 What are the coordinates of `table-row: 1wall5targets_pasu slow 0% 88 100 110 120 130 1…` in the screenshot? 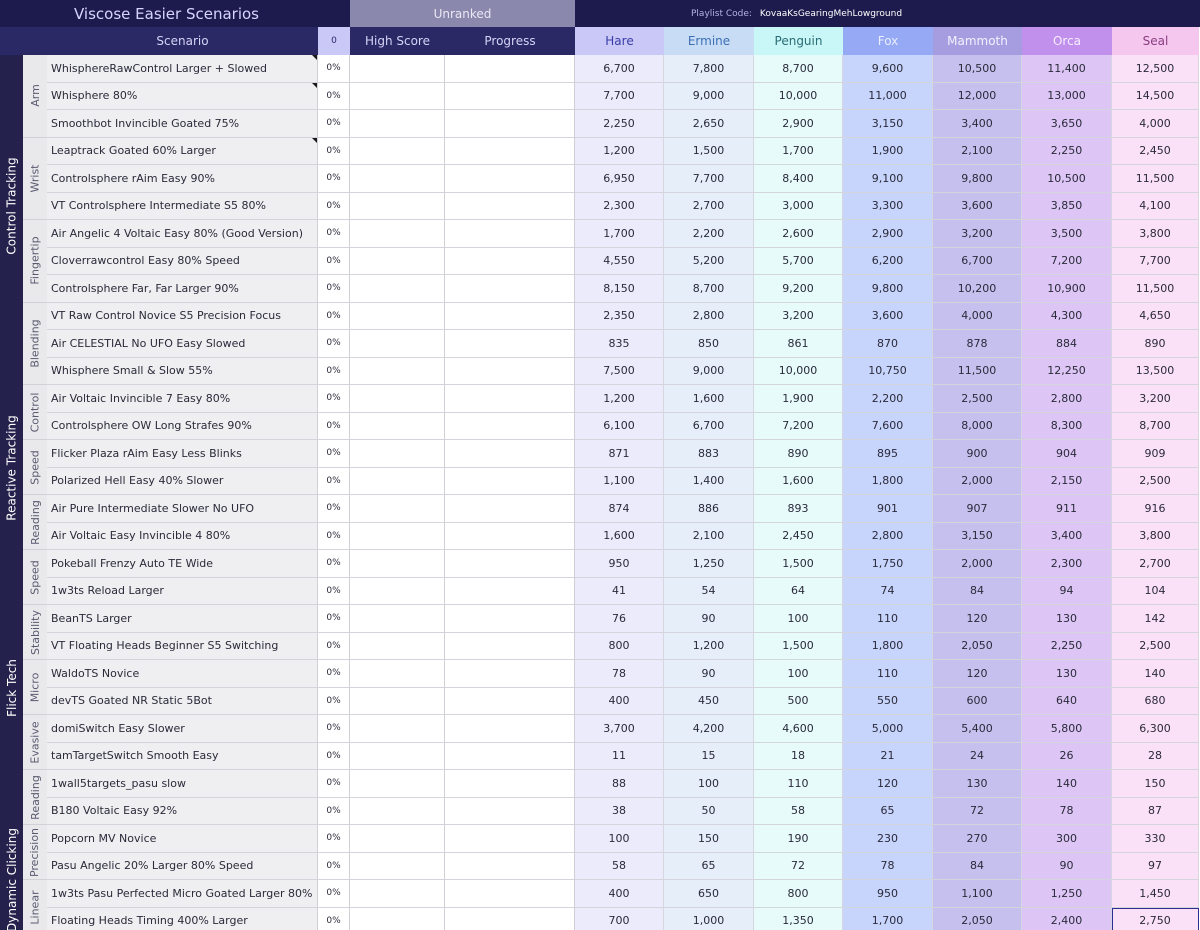 It's located at (623, 784).